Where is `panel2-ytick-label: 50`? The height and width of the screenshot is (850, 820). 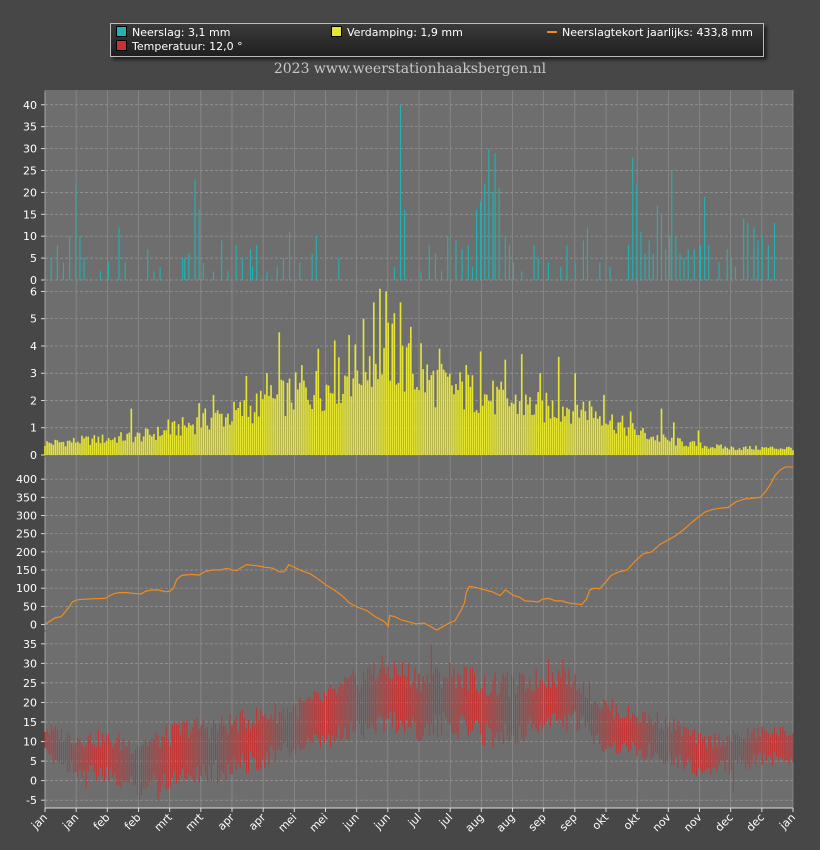 panel2-ytick-label: 50 is located at coordinates (30, 606).